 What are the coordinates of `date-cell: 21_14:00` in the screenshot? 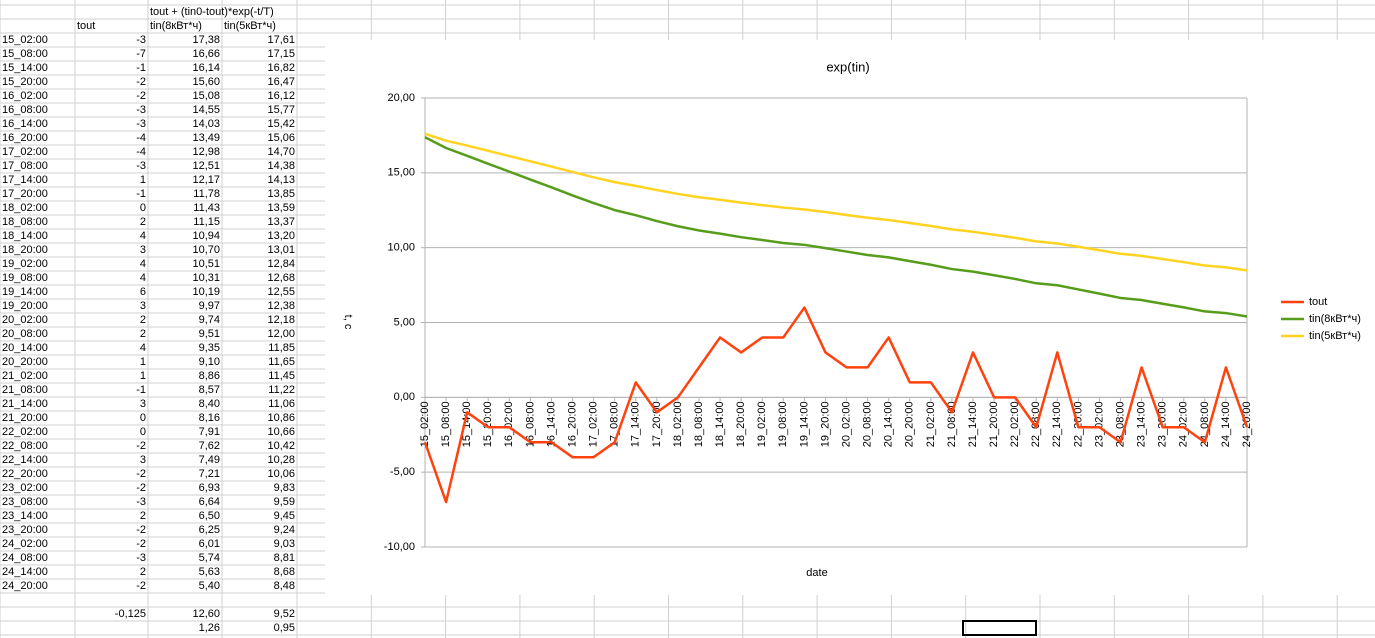 It's located at (25, 404).